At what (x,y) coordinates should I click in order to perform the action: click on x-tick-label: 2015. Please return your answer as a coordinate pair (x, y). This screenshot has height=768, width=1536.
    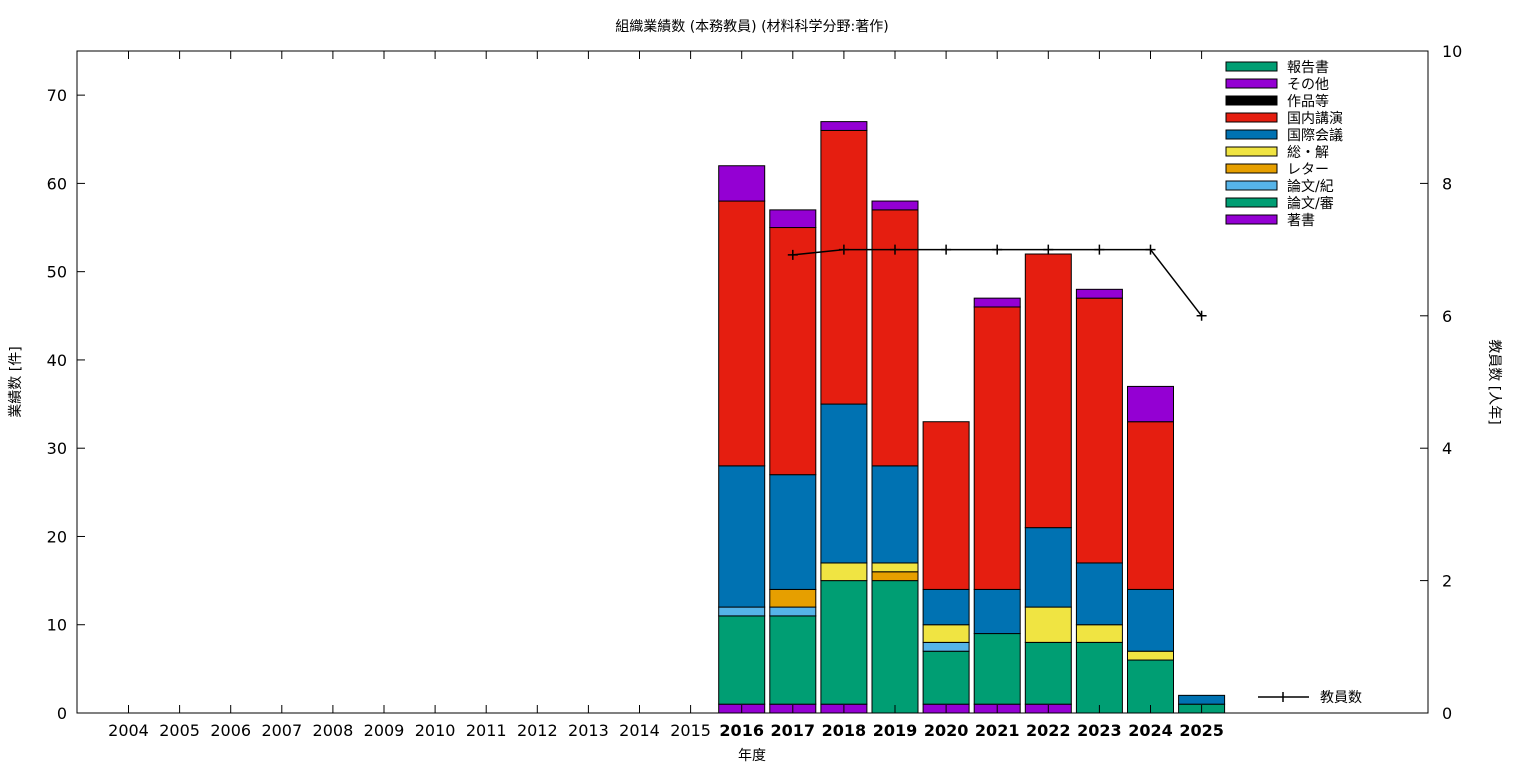
    Looking at the image, I should click on (690, 730).